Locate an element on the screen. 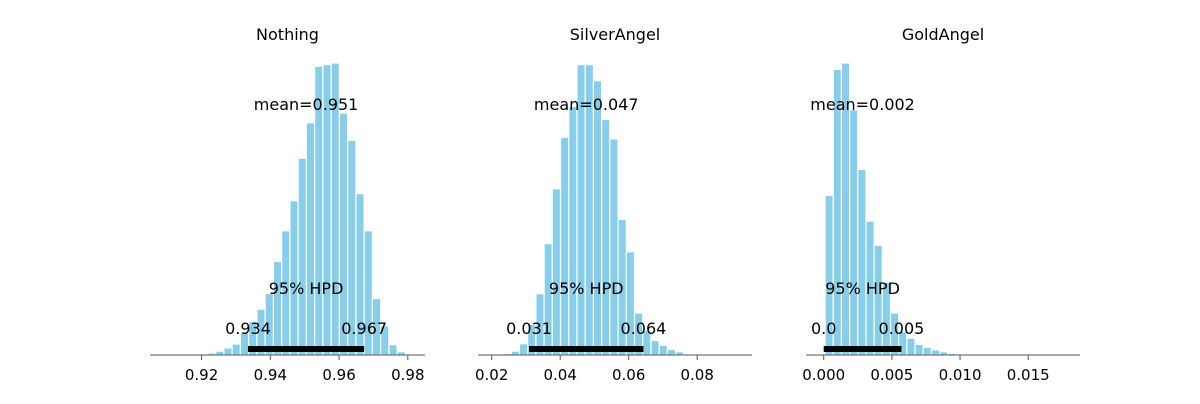 The width and height of the screenshot is (1200, 404). x-tick-label: 0.96 is located at coordinates (338, 375).